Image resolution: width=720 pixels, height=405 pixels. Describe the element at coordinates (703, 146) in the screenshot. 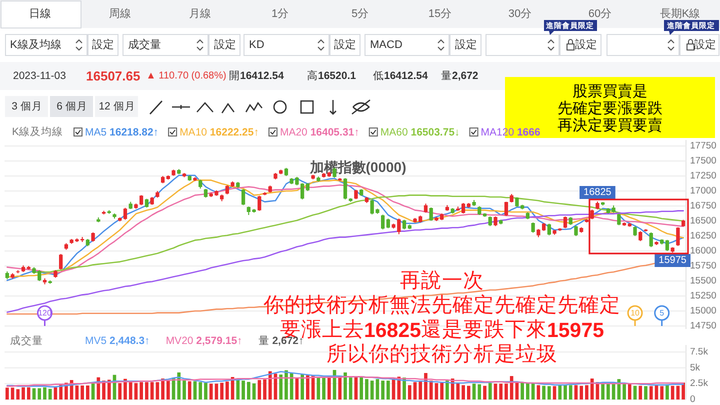

I see `y-tick-label: 17750` at that location.